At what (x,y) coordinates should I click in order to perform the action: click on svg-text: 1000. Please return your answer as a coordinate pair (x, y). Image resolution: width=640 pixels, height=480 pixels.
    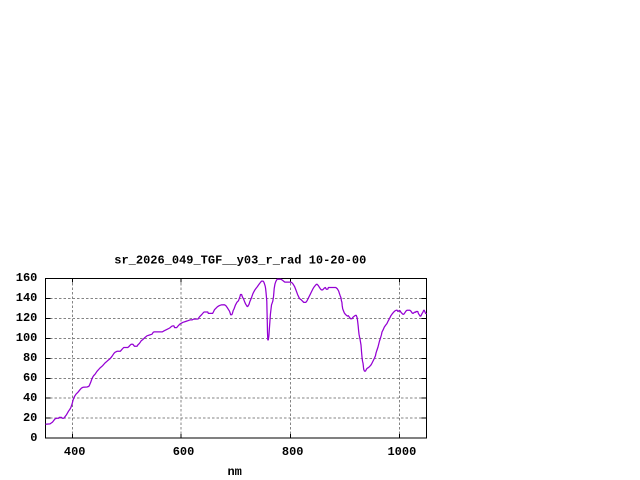
    Looking at the image, I should click on (401, 452).